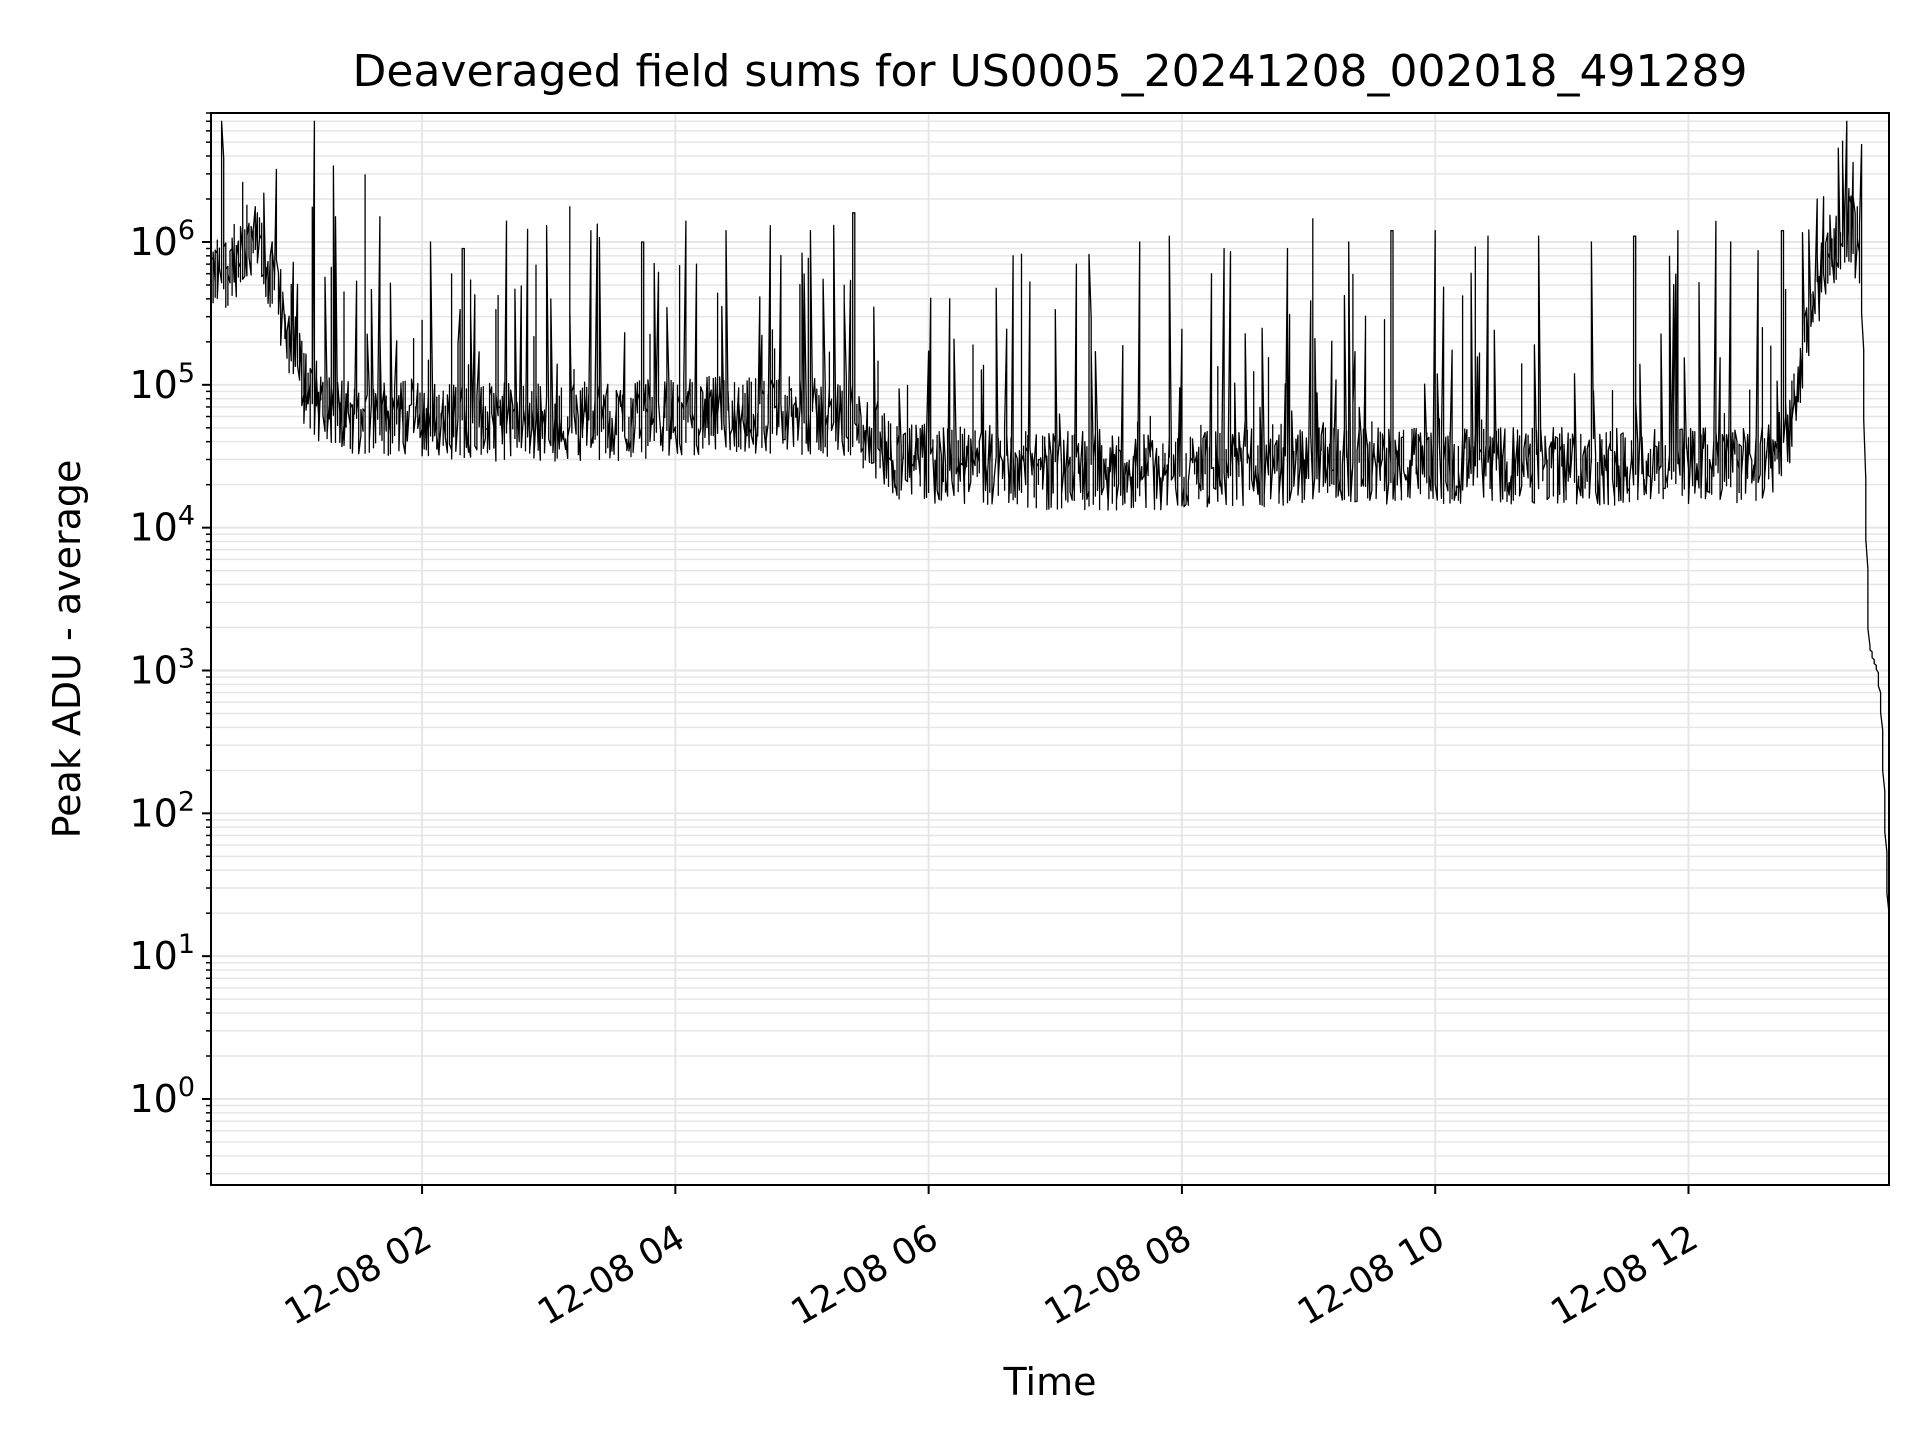  What do you see at coordinates (162, 953) in the screenshot?
I see `y-tick-label: 101` at bounding box center [162, 953].